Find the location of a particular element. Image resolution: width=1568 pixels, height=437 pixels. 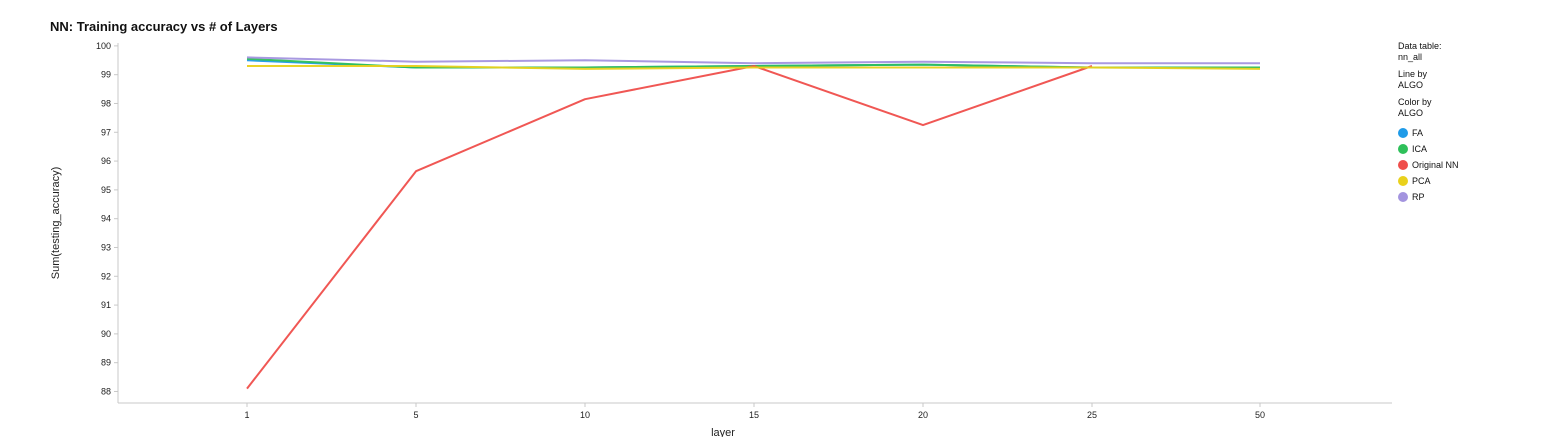

y-tick-label: 98 is located at coordinates (106, 103).